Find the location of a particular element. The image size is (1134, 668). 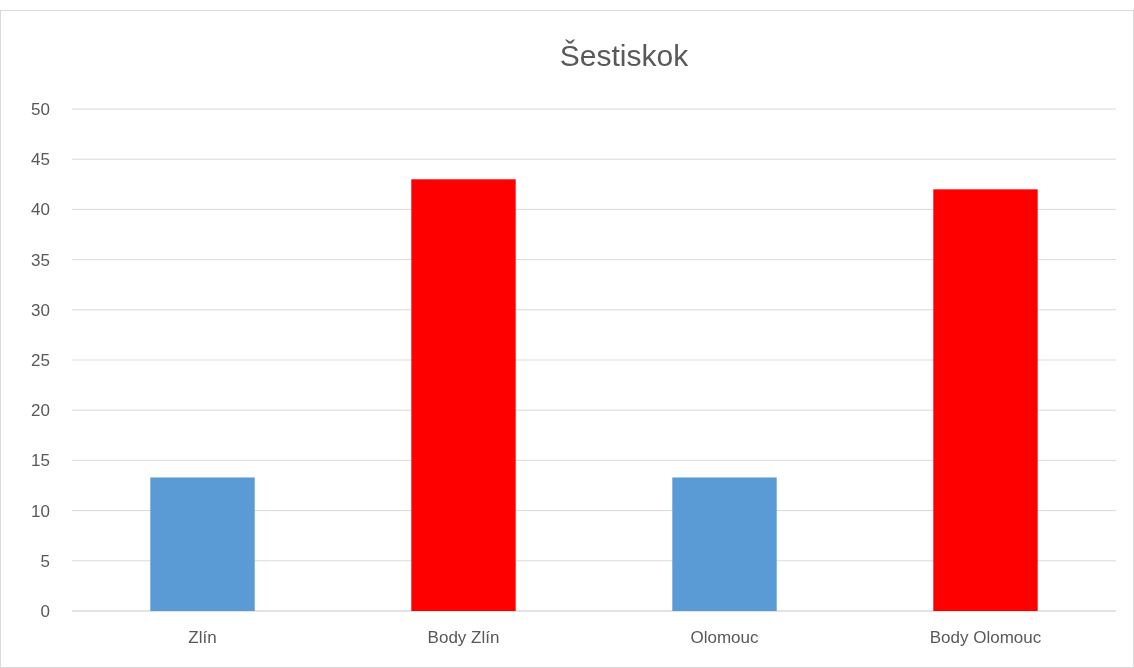

y-tick-label: 25 is located at coordinates (40, 360).